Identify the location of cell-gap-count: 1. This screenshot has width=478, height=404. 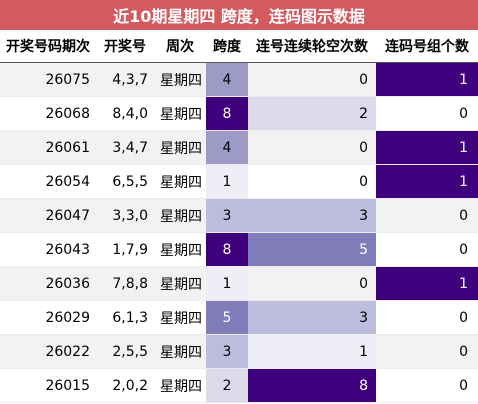
(312, 351).